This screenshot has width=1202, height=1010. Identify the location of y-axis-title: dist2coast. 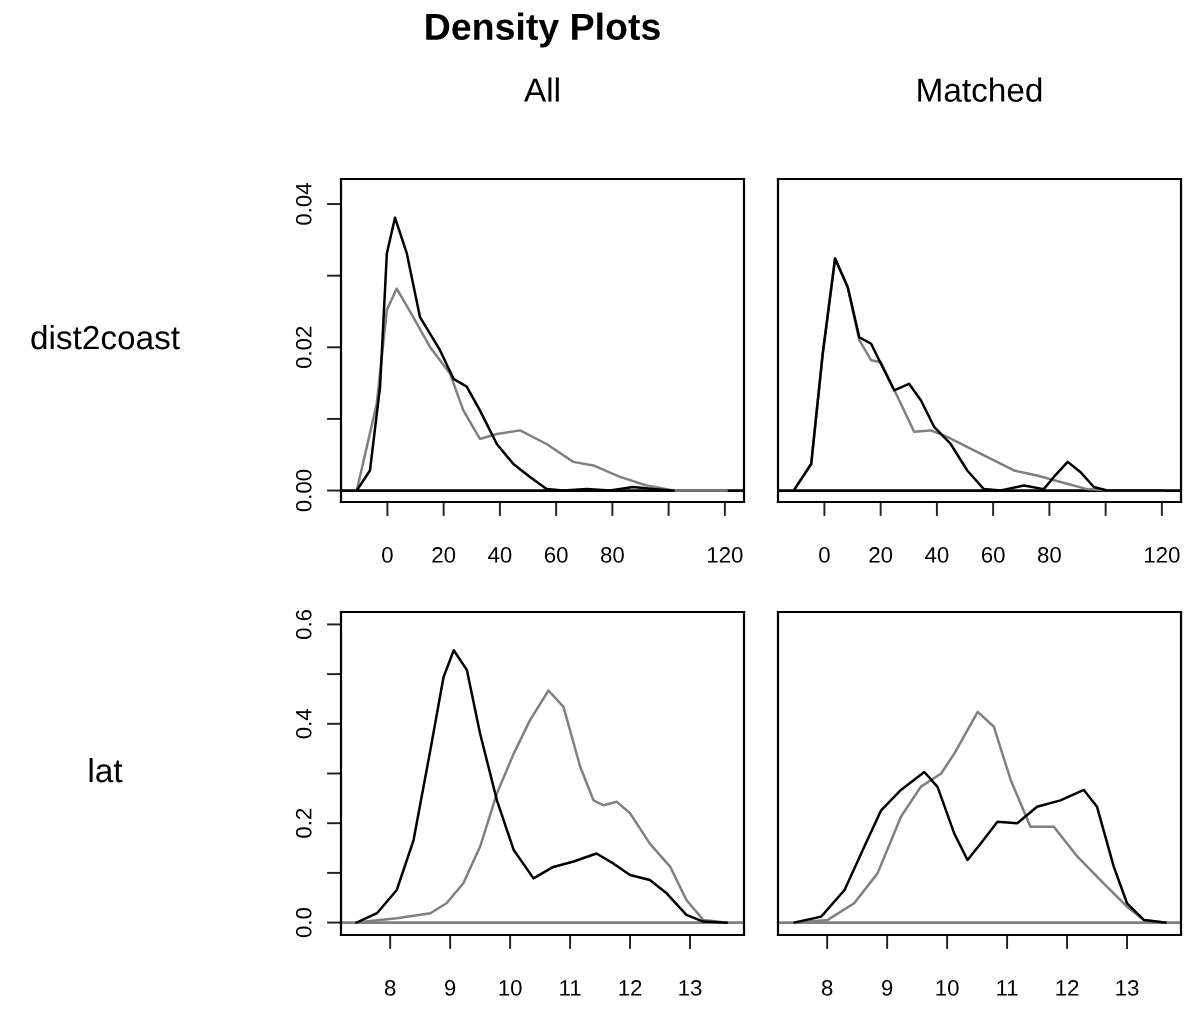
(105, 337).